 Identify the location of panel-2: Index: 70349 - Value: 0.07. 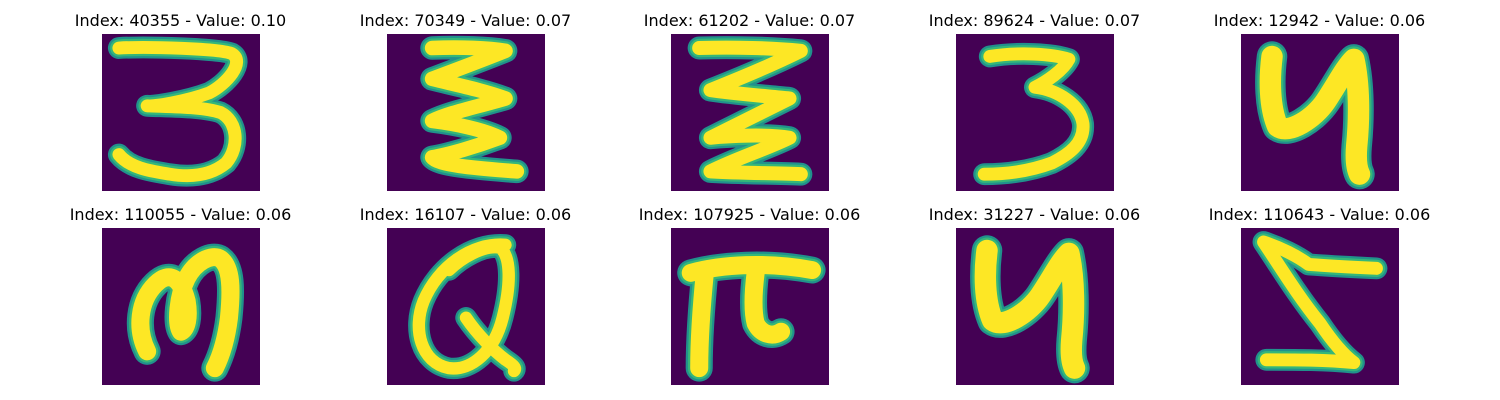
(465, 95).